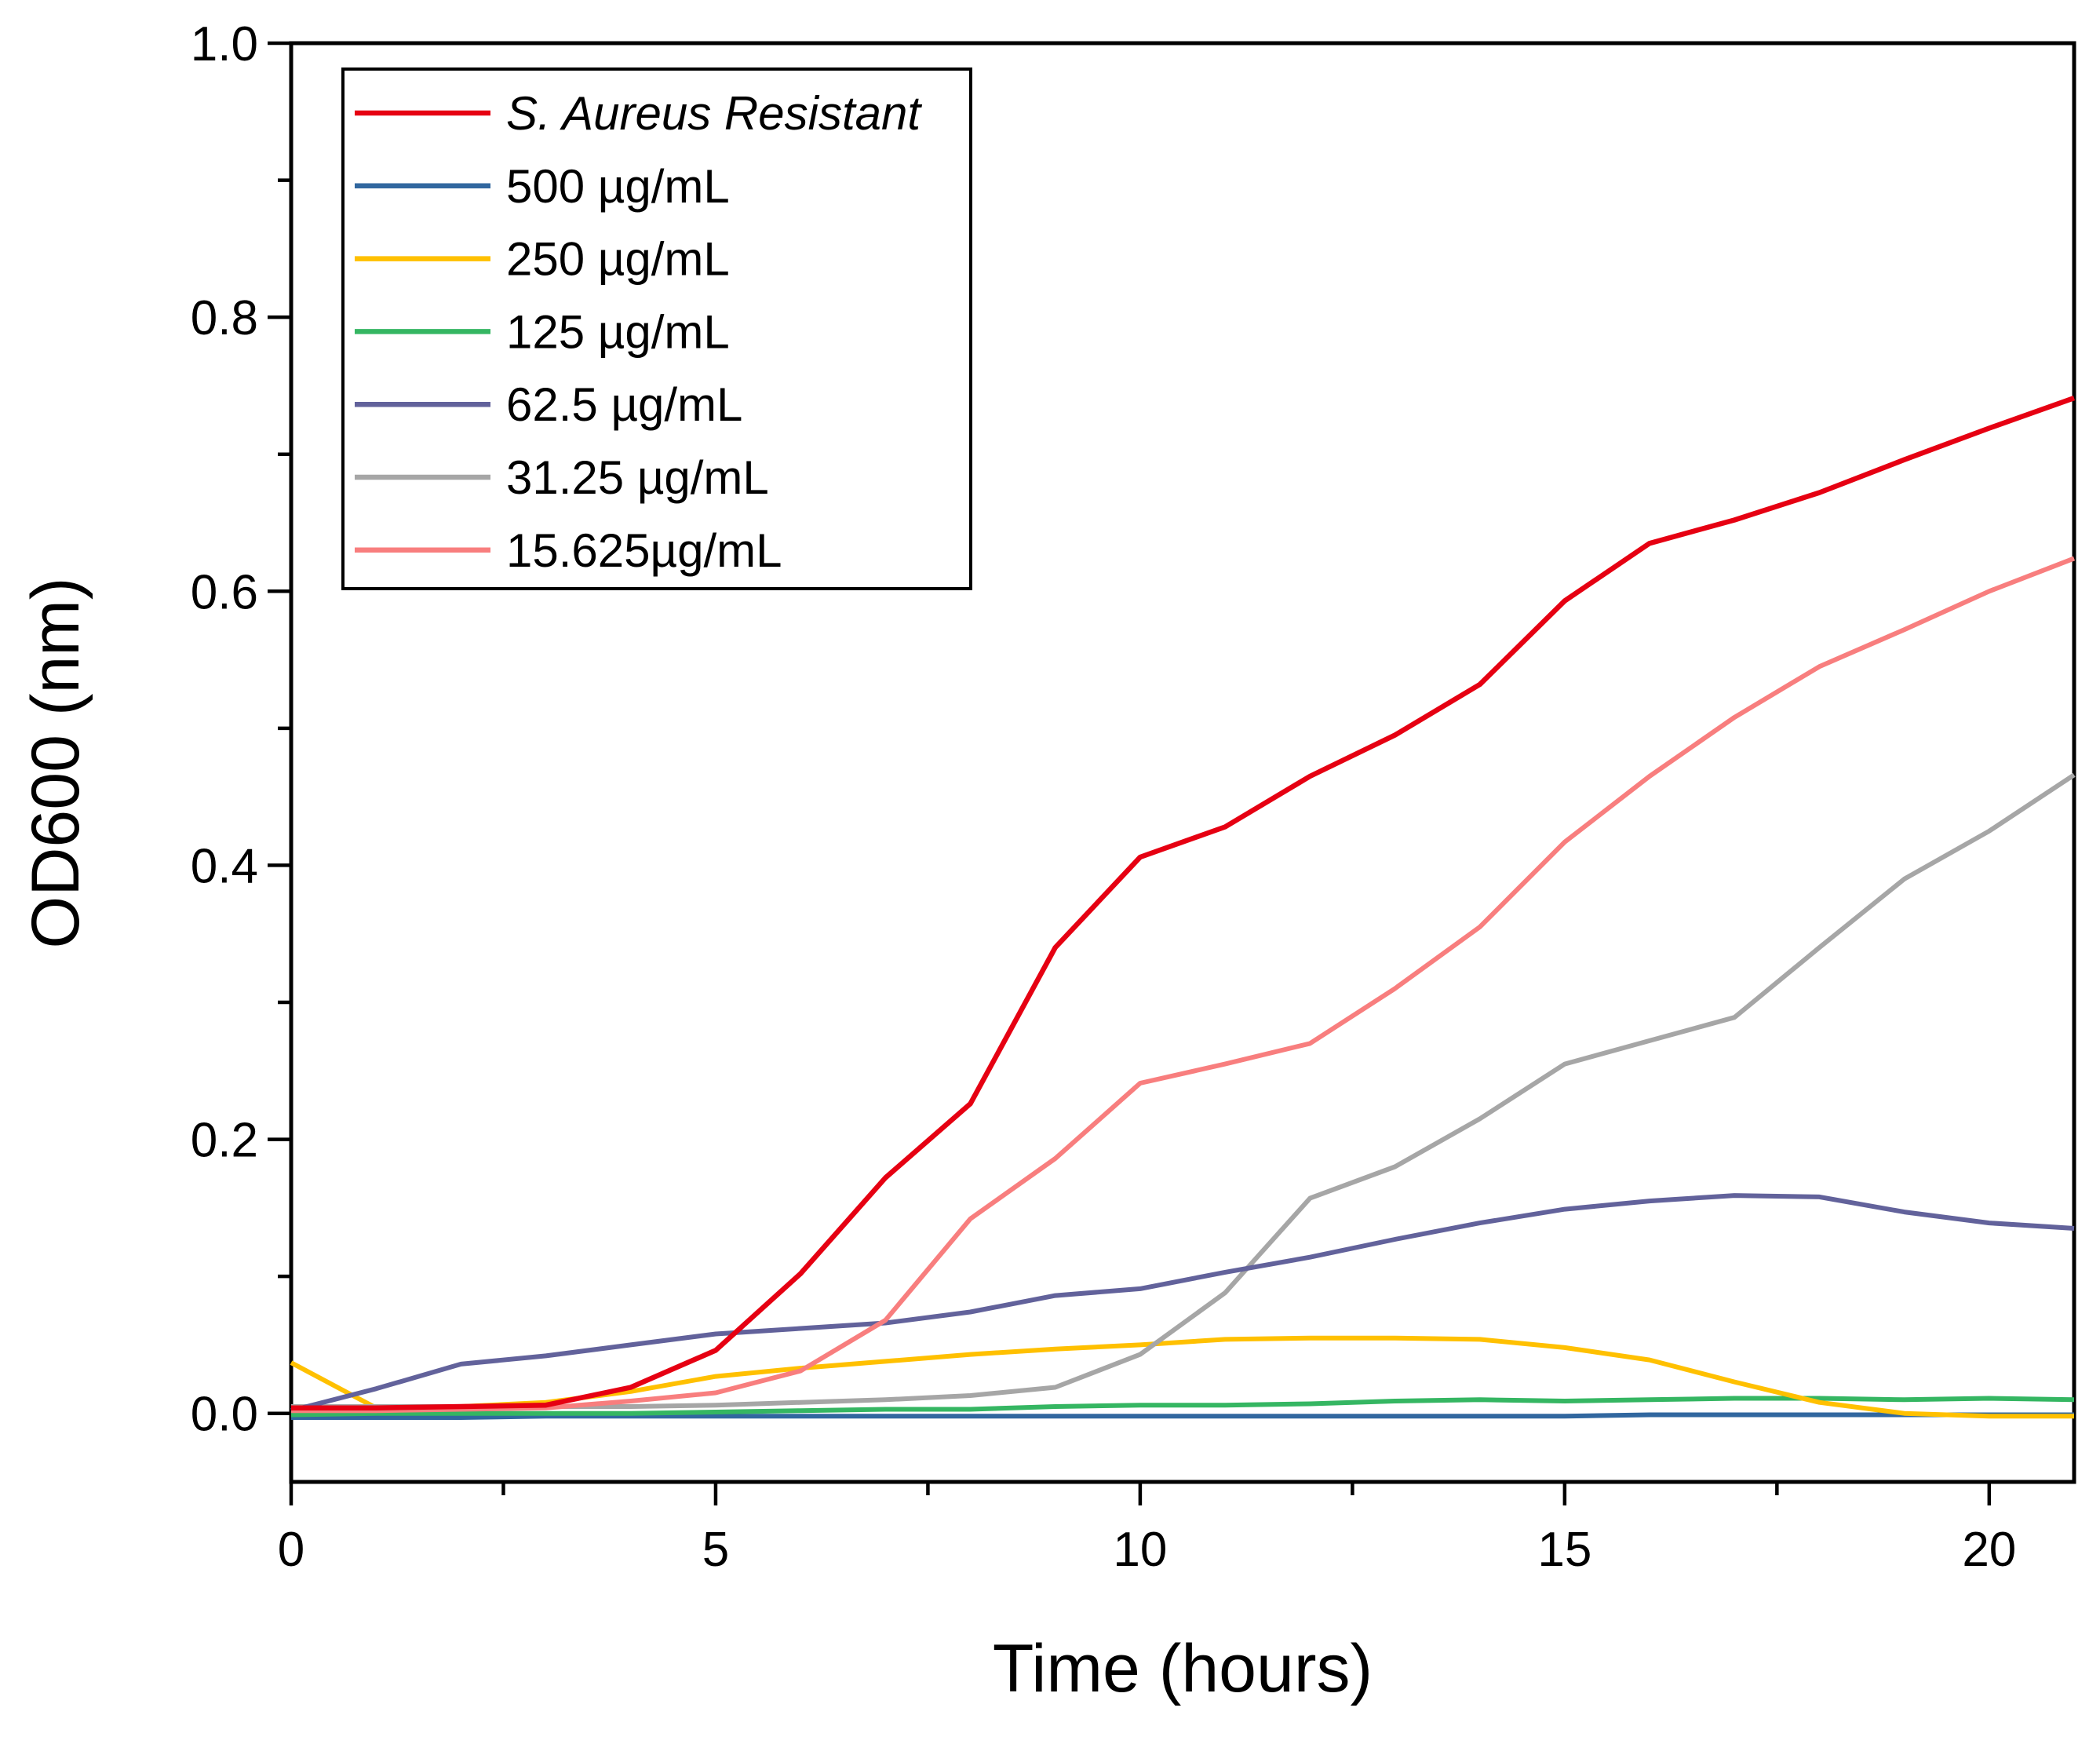 This screenshot has height=1737, width=2100. Describe the element at coordinates (624, 405) in the screenshot. I see `legend-label-62-5-ug-ml: 62.5 µg/mL` at that location.